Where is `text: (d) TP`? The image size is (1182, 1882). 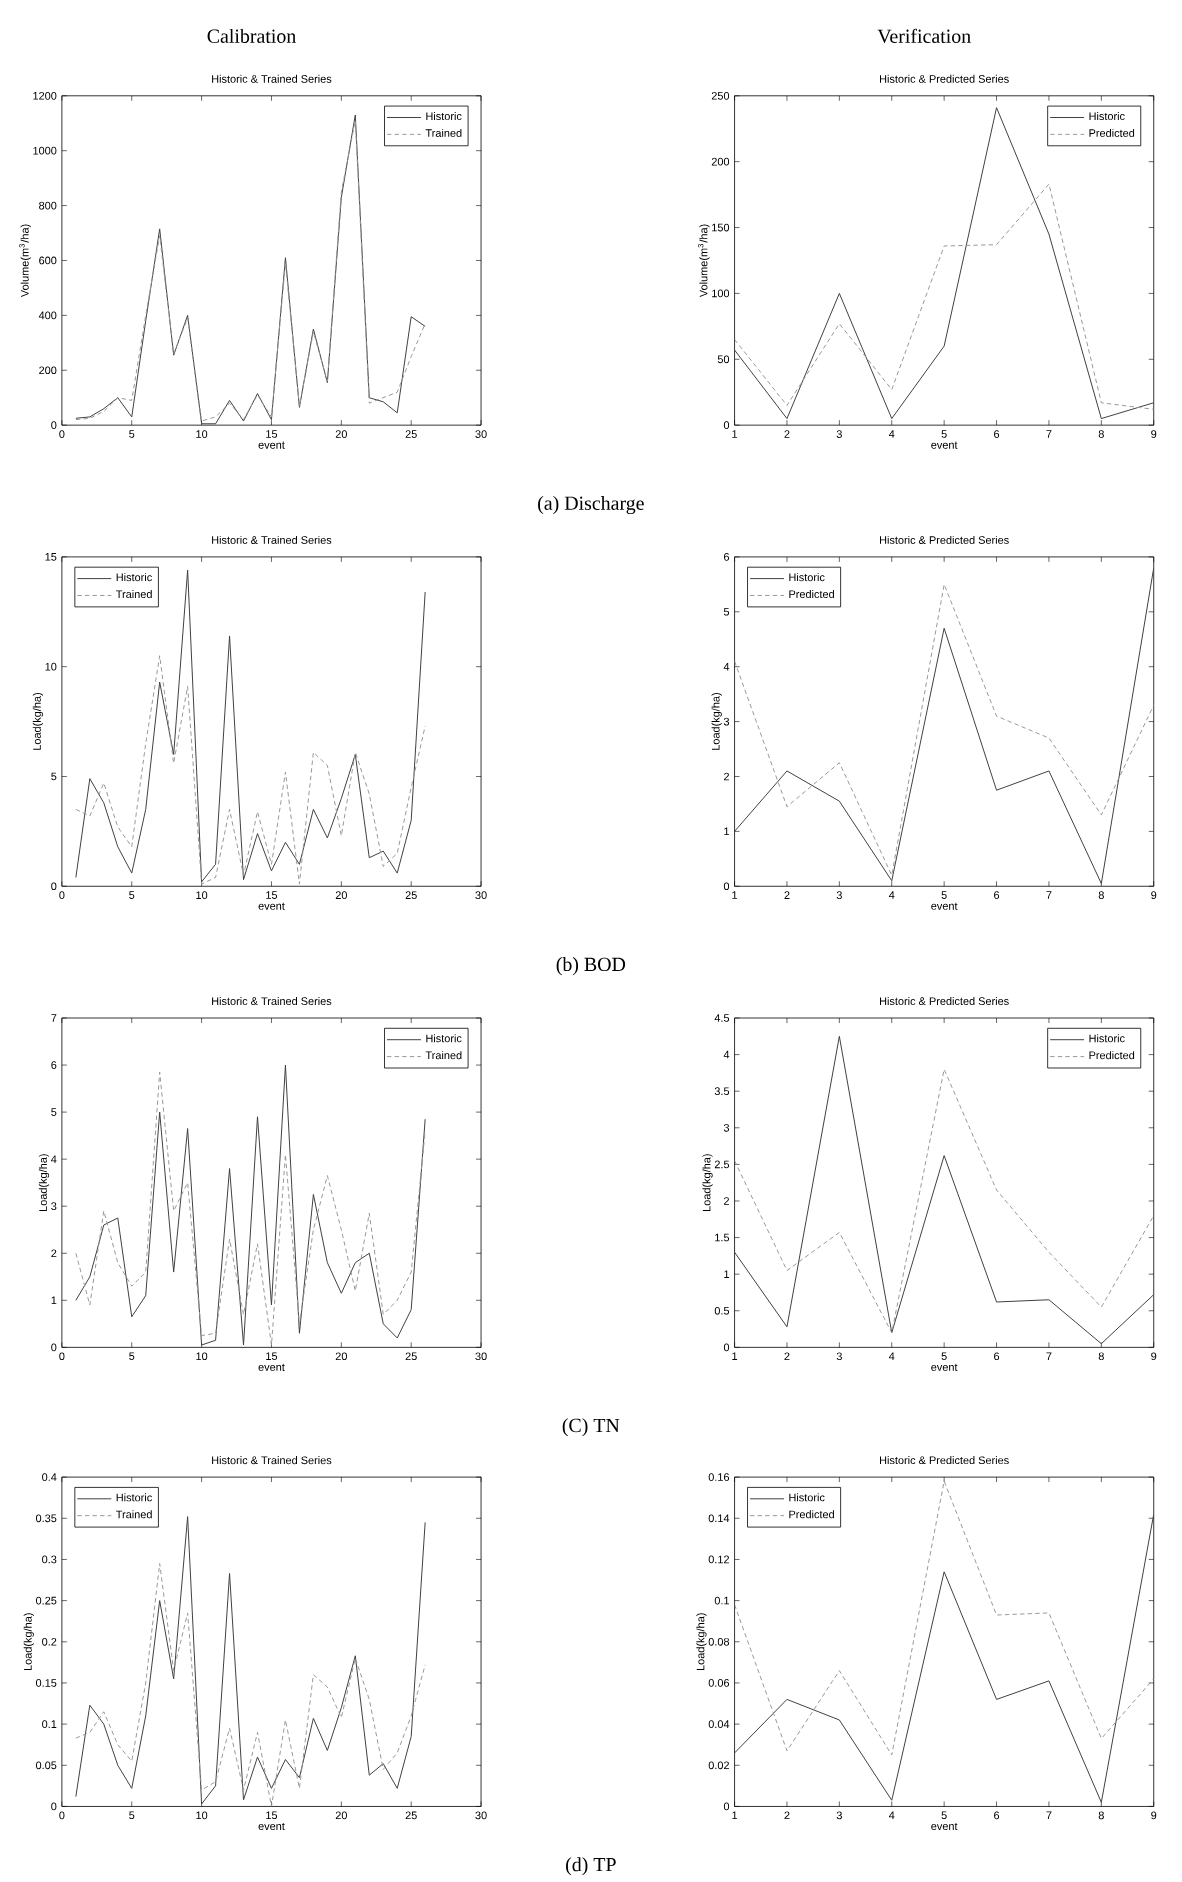 text: (d) TP is located at coordinates (591, 1866).